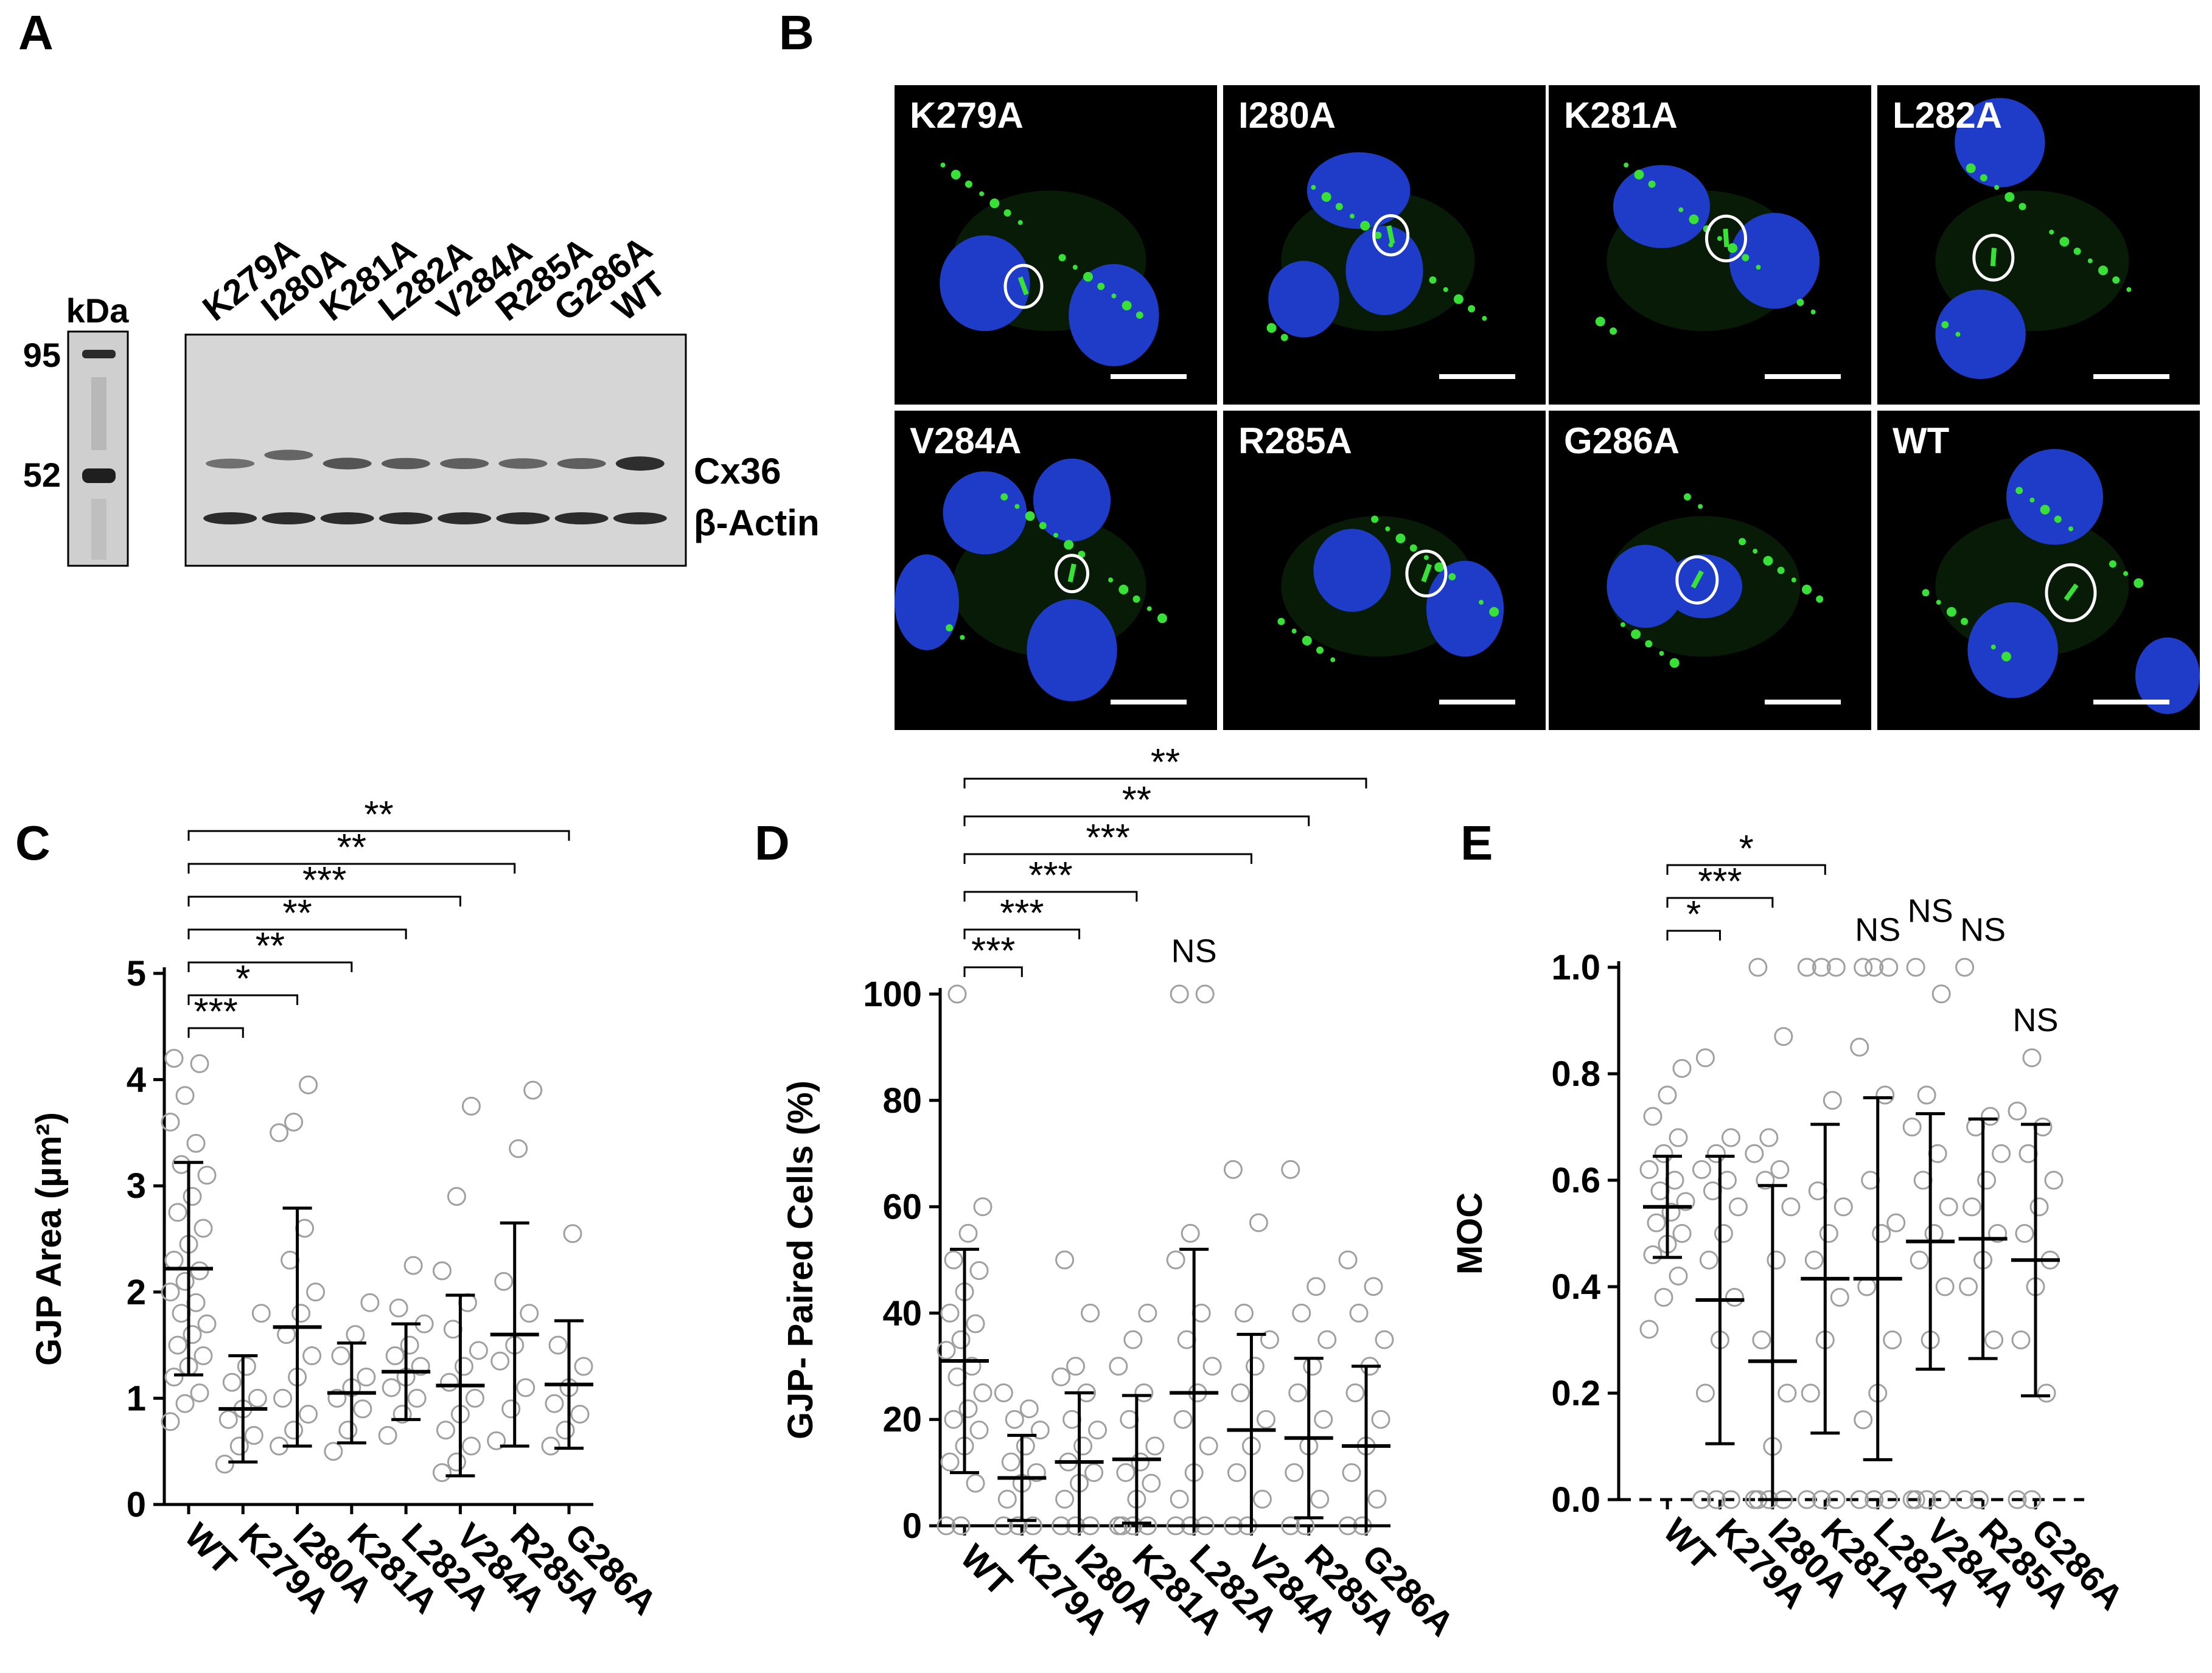  I want to click on micrograph-label: K281A, so click(1621, 115).